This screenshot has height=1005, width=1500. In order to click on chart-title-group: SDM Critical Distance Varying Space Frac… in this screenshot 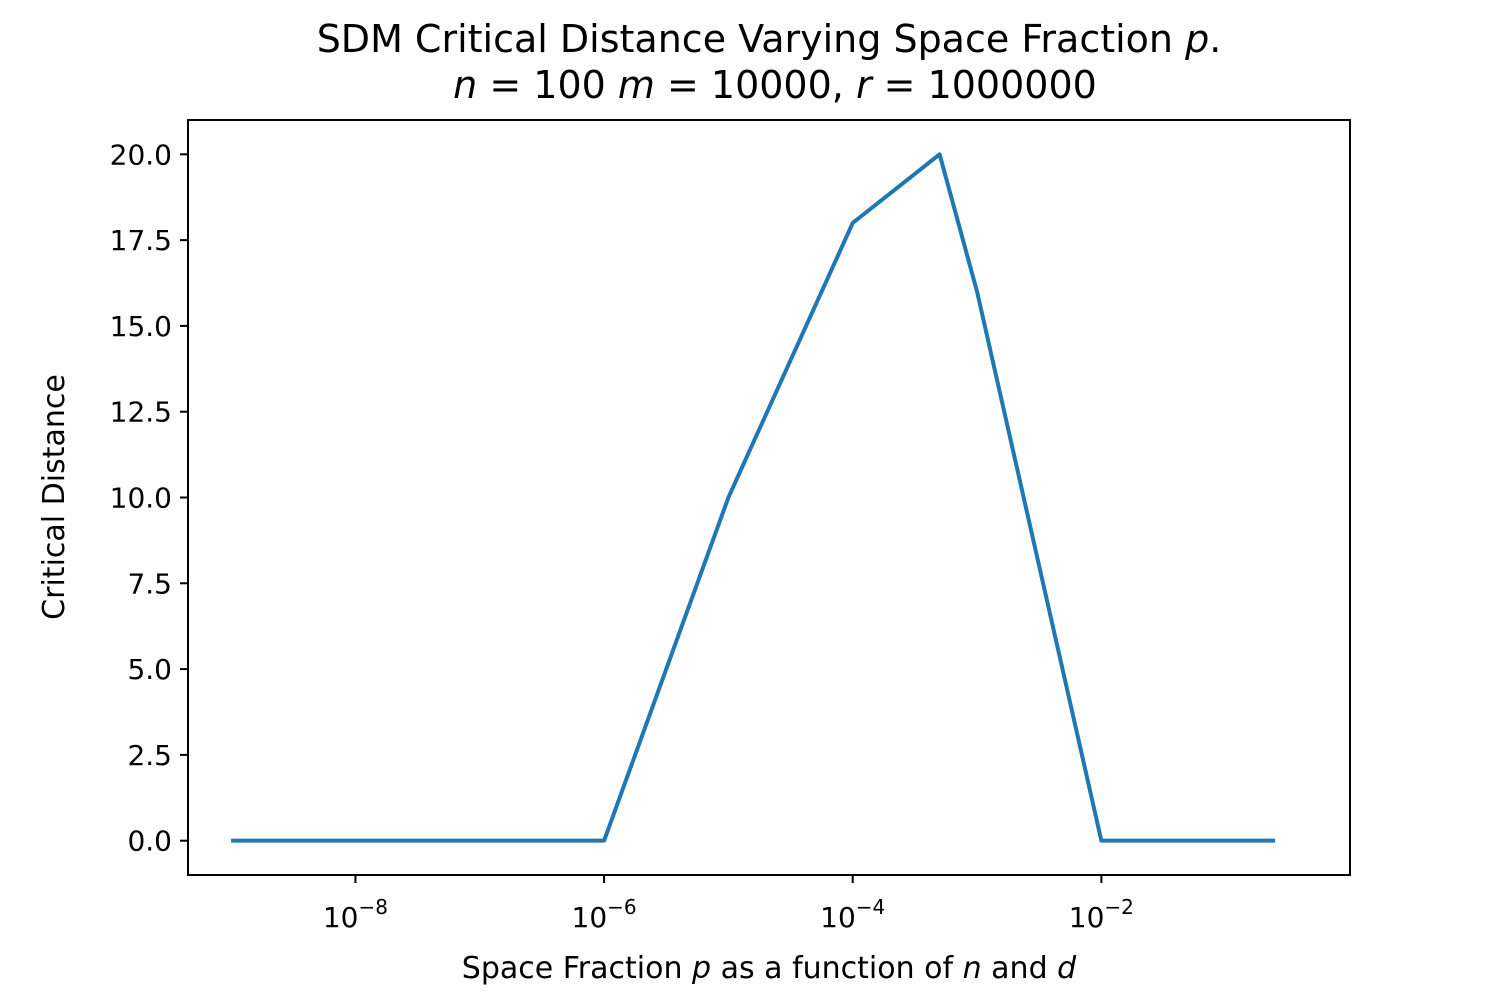, I will do `click(769, 62)`.